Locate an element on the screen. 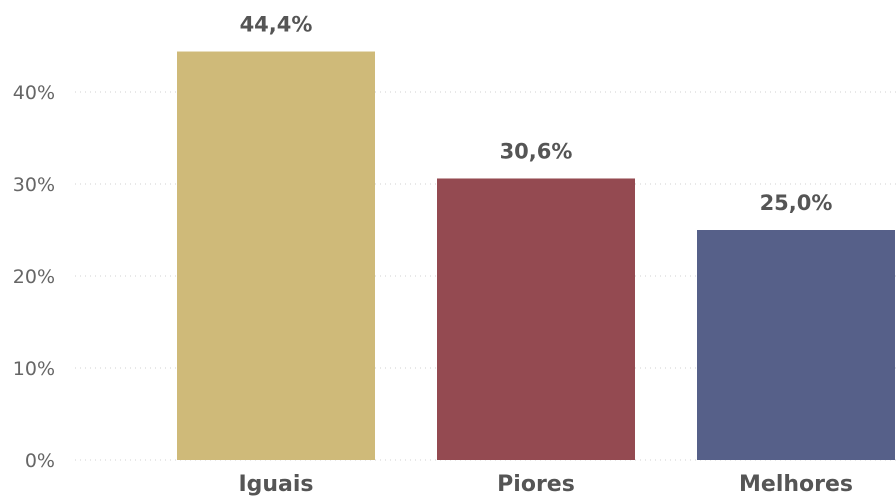 This screenshot has width=896, height=498. data-label-piores: 30,6% is located at coordinates (536, 151).